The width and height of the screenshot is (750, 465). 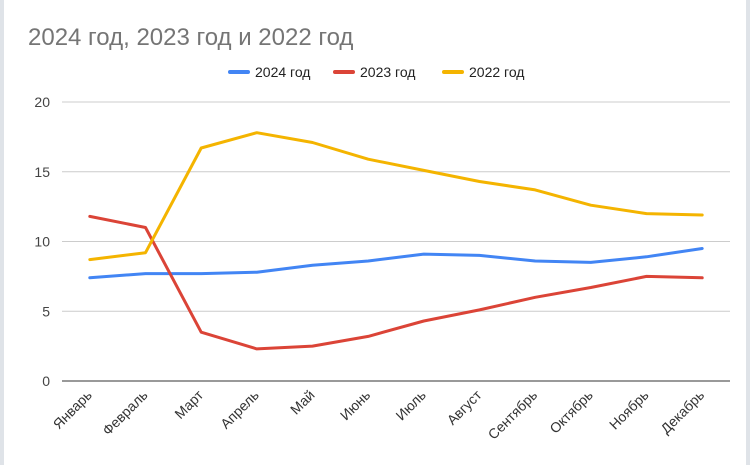 What do you see at coordinates (410, 405) in the screenshot?
I see `x-tick-label: Июль` at bounding box center [410, 405].